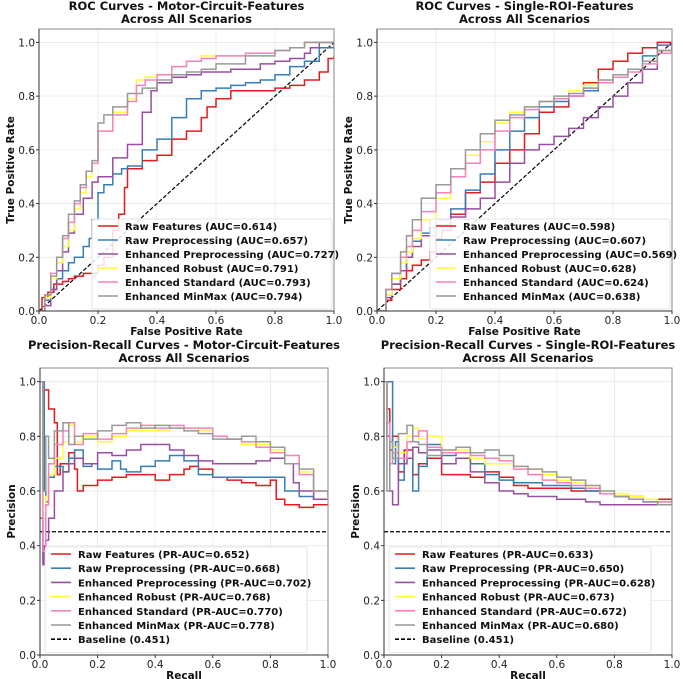  Describe the element at coordinates (520, 626) in the screenshot. I see `legend-label: Enhanced MinMax (PR-AUC=0.680)` at that location.